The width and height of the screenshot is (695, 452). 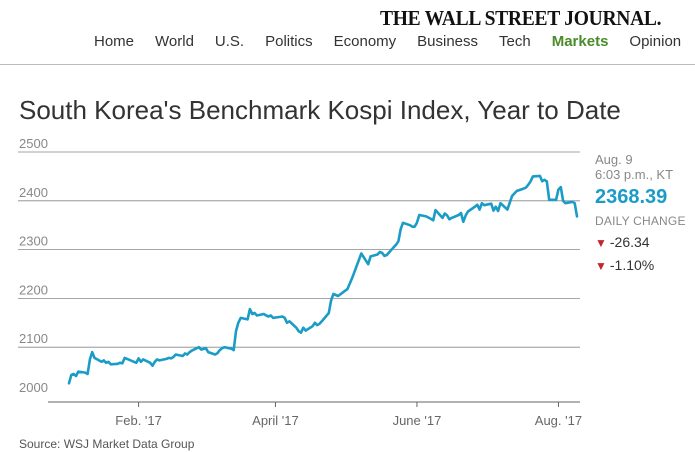 I want to click on nav-politics: Politics, so click(x=289, y=41).